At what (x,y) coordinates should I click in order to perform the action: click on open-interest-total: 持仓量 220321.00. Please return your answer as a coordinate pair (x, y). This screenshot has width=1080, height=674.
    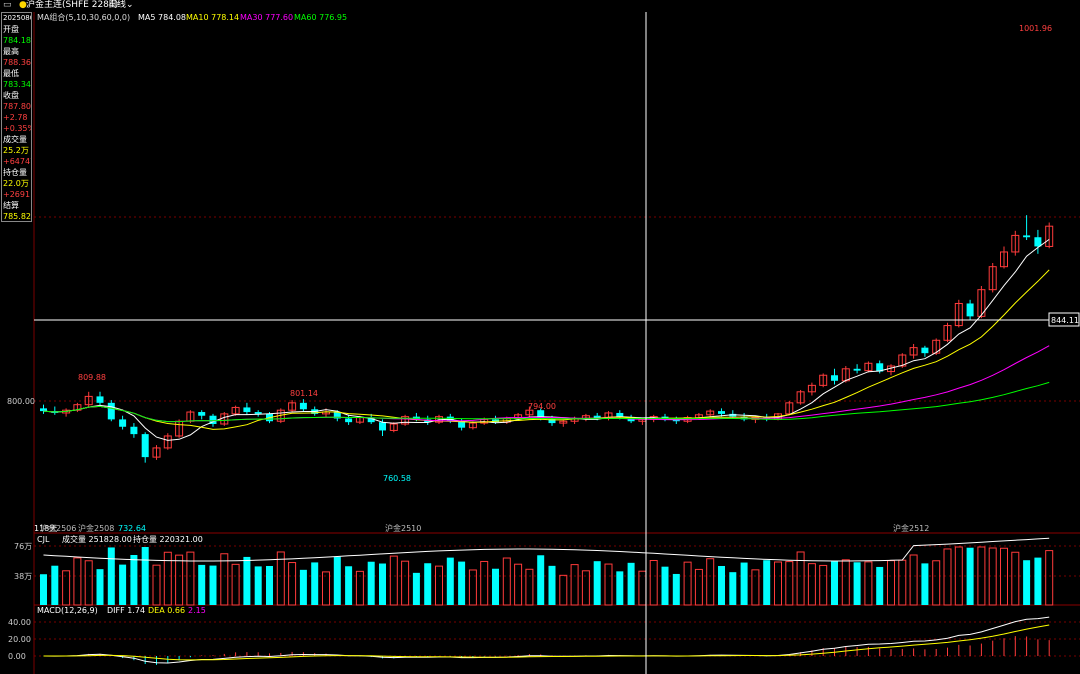
    Looking at the image, I should click on (168, 539).